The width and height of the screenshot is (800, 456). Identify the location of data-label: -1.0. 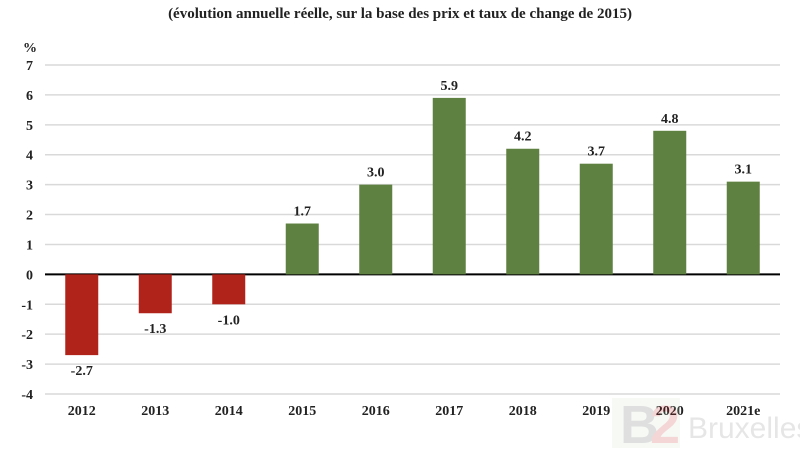
(229, 320).